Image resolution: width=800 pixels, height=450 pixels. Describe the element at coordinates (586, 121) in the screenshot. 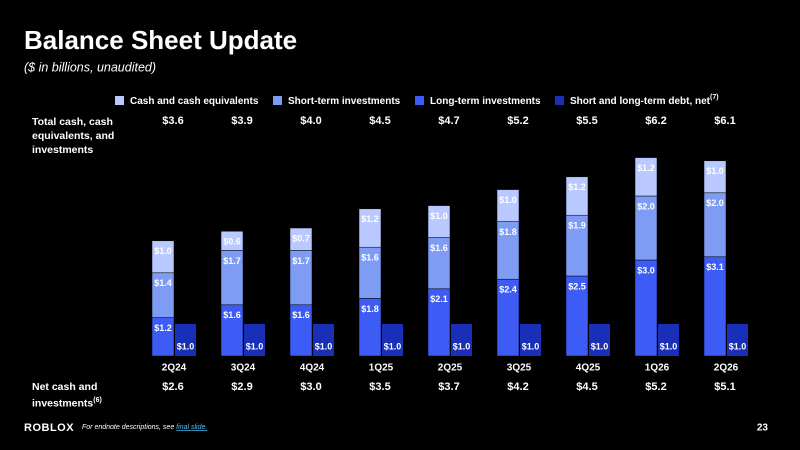

I see `total-value: $5.5` at that location.